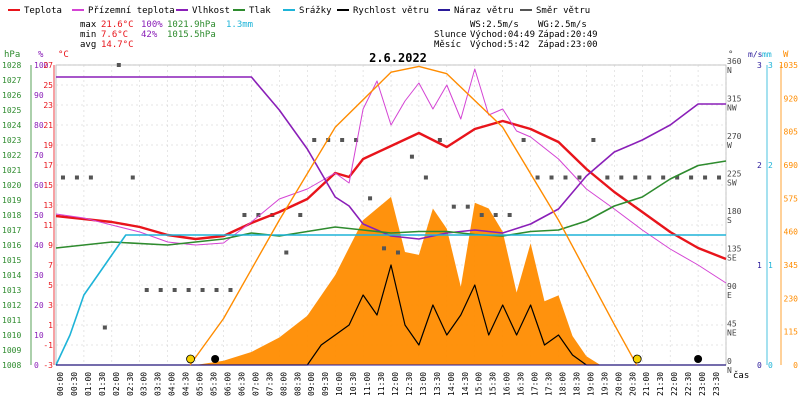 Image resolution: width=800 pixels, height=400 pixels. Describe the element at coordinates (11, 110) in the screenshot. I see `pressure-tick: 1025` at that location.